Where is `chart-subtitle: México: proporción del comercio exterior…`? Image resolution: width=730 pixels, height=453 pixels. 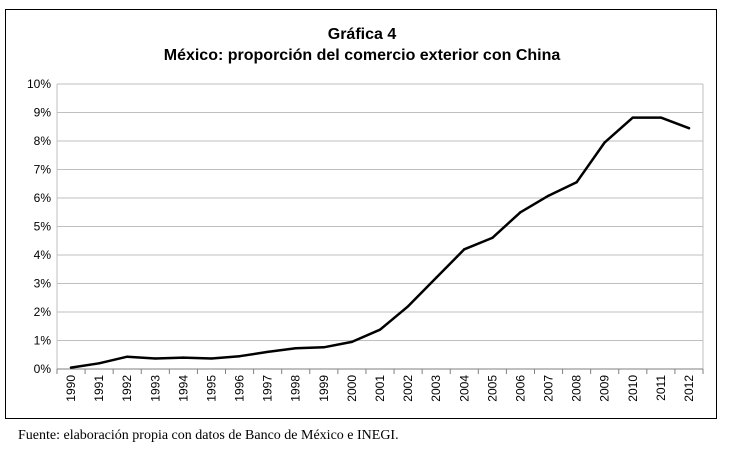 chart-subtitle: México: proporción del comercio exterior… is located at coordinates (362, 55).